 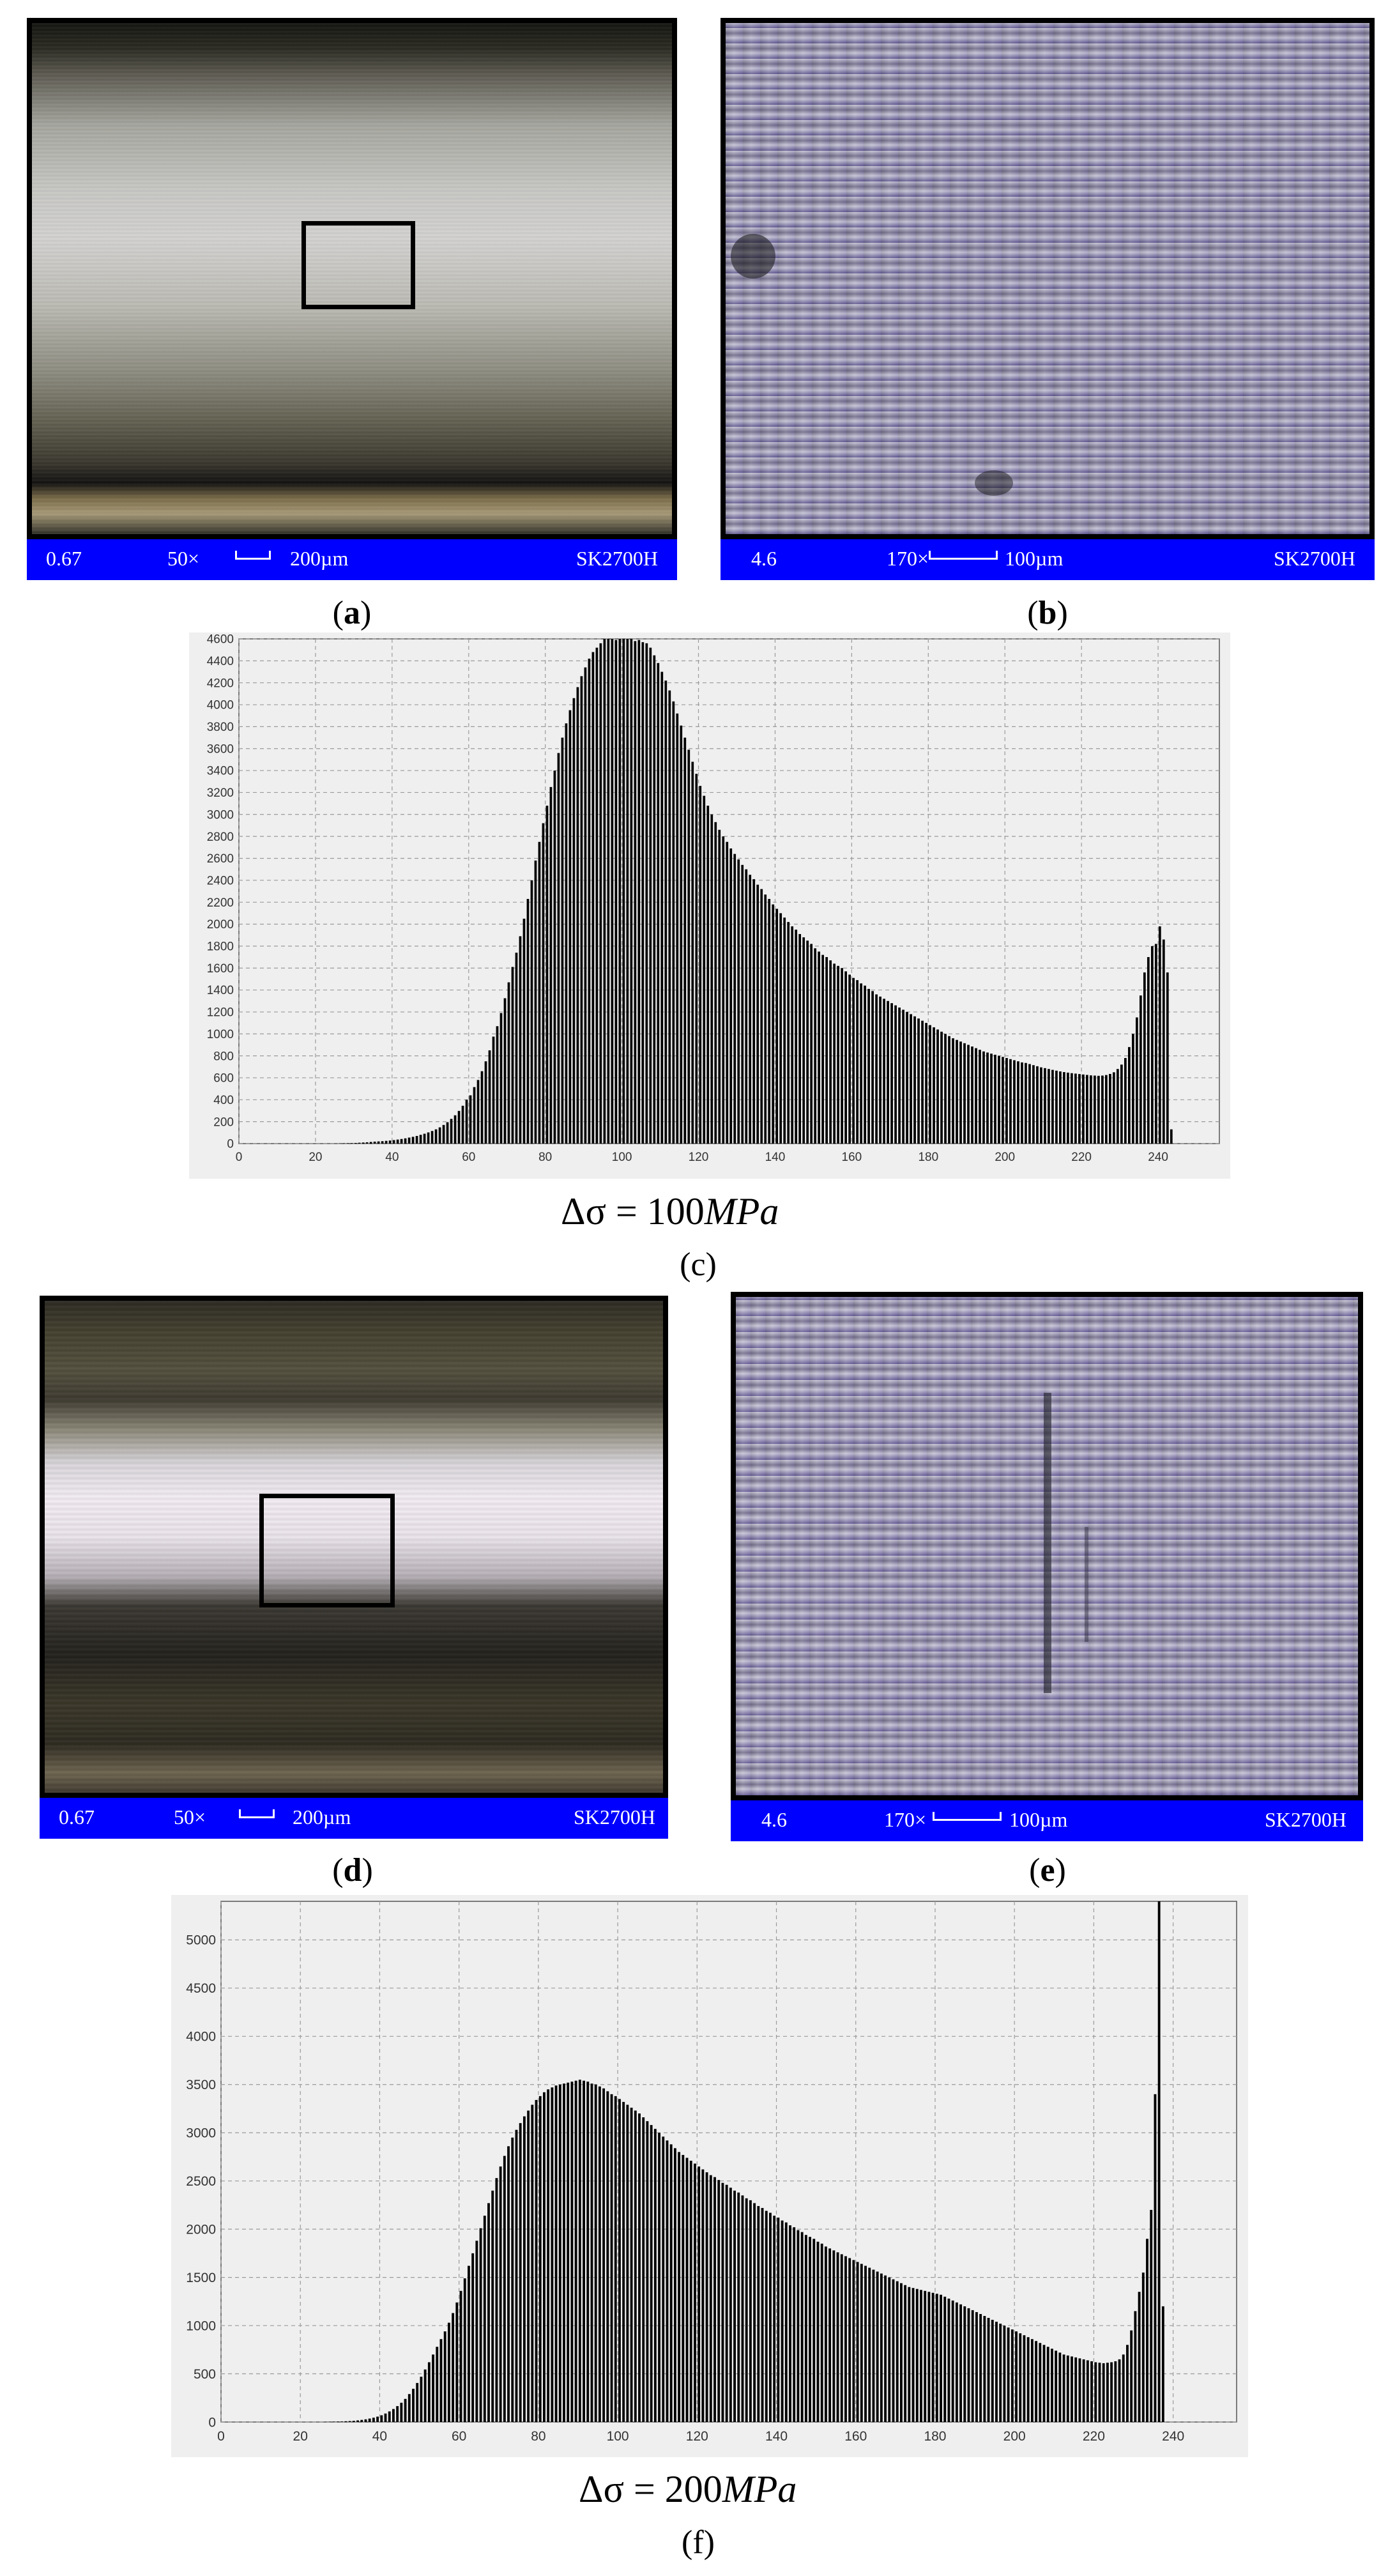 I want to click on x-tick-label: 80, so click(x=545, y=1157).